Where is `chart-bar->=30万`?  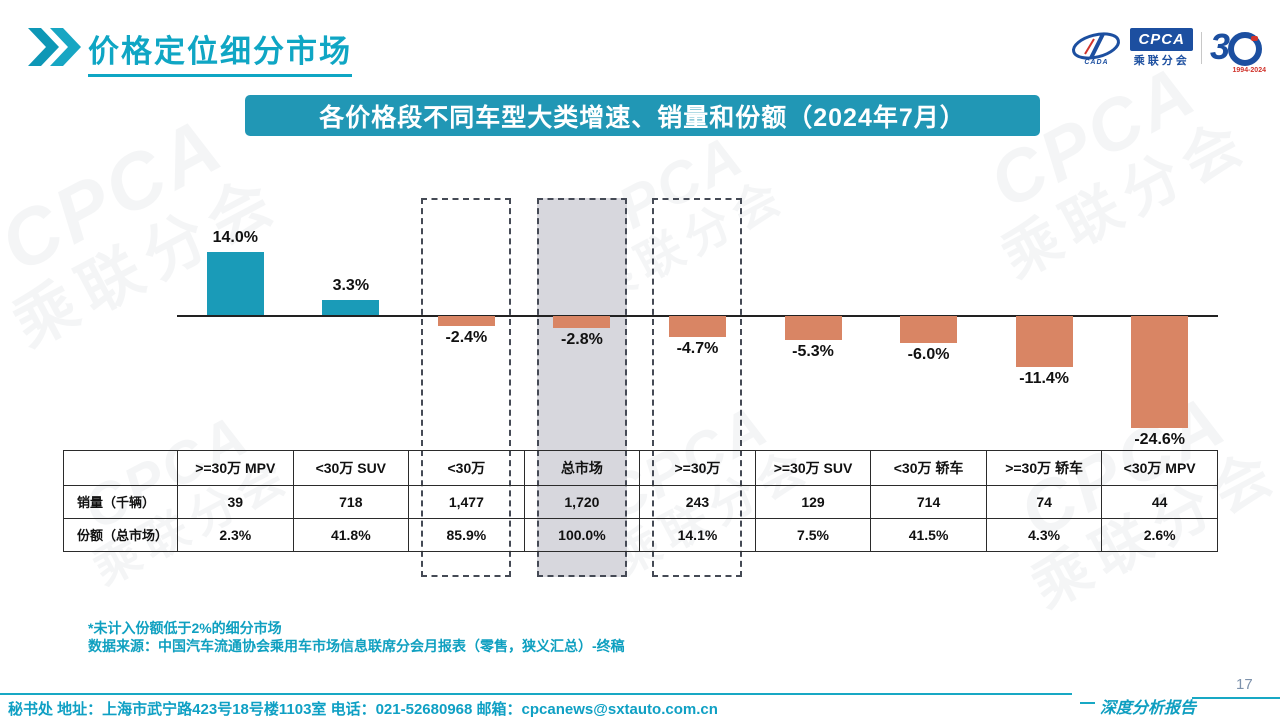 chart-bar->=30万 is located at coordinates (697, 326).